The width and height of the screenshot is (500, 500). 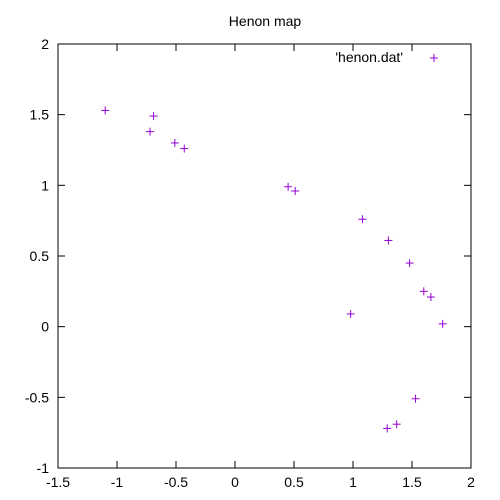 I want to click on y-tick-label: 0, so click(x=45, y=327).